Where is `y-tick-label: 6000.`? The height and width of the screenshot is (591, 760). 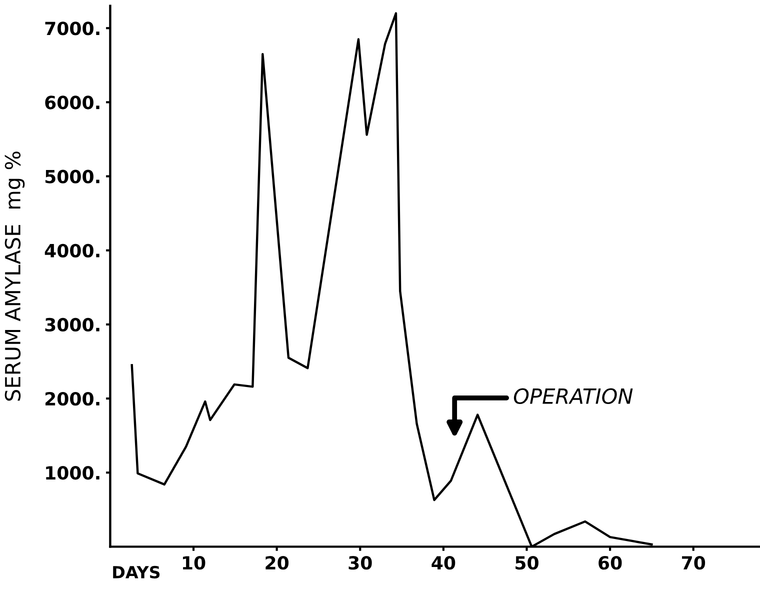
y-tick-label: 6000. is located at coordinates (72, 103).